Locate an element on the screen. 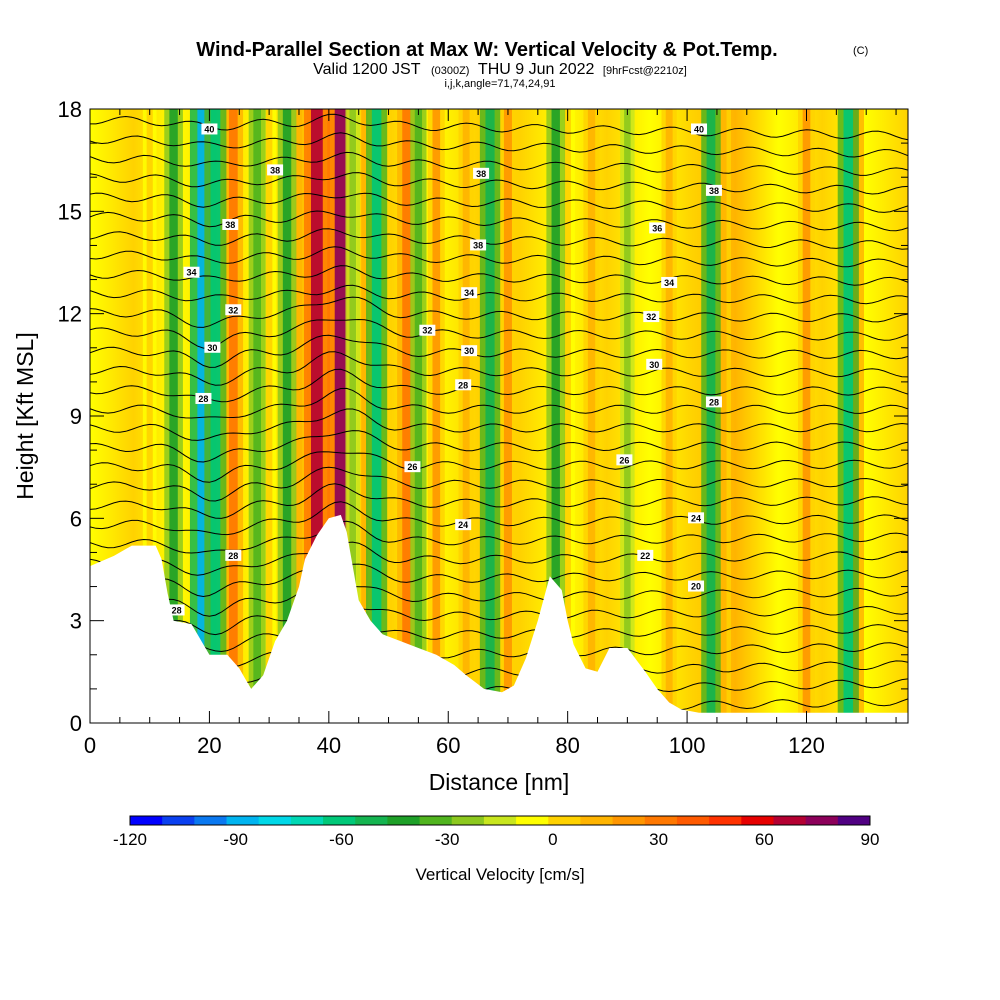  contour-label-text: 34 is located at coordinates (469, 293).